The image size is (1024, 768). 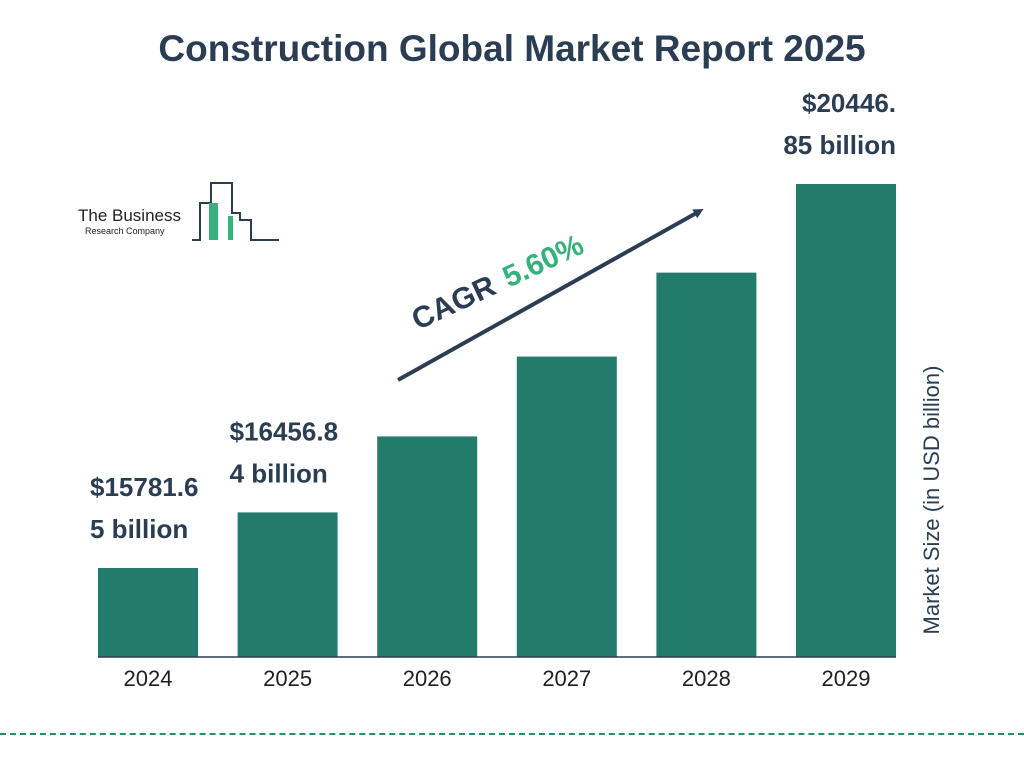 I want to click on company-logo: The Business Research Company, so click(x=180, y=212).